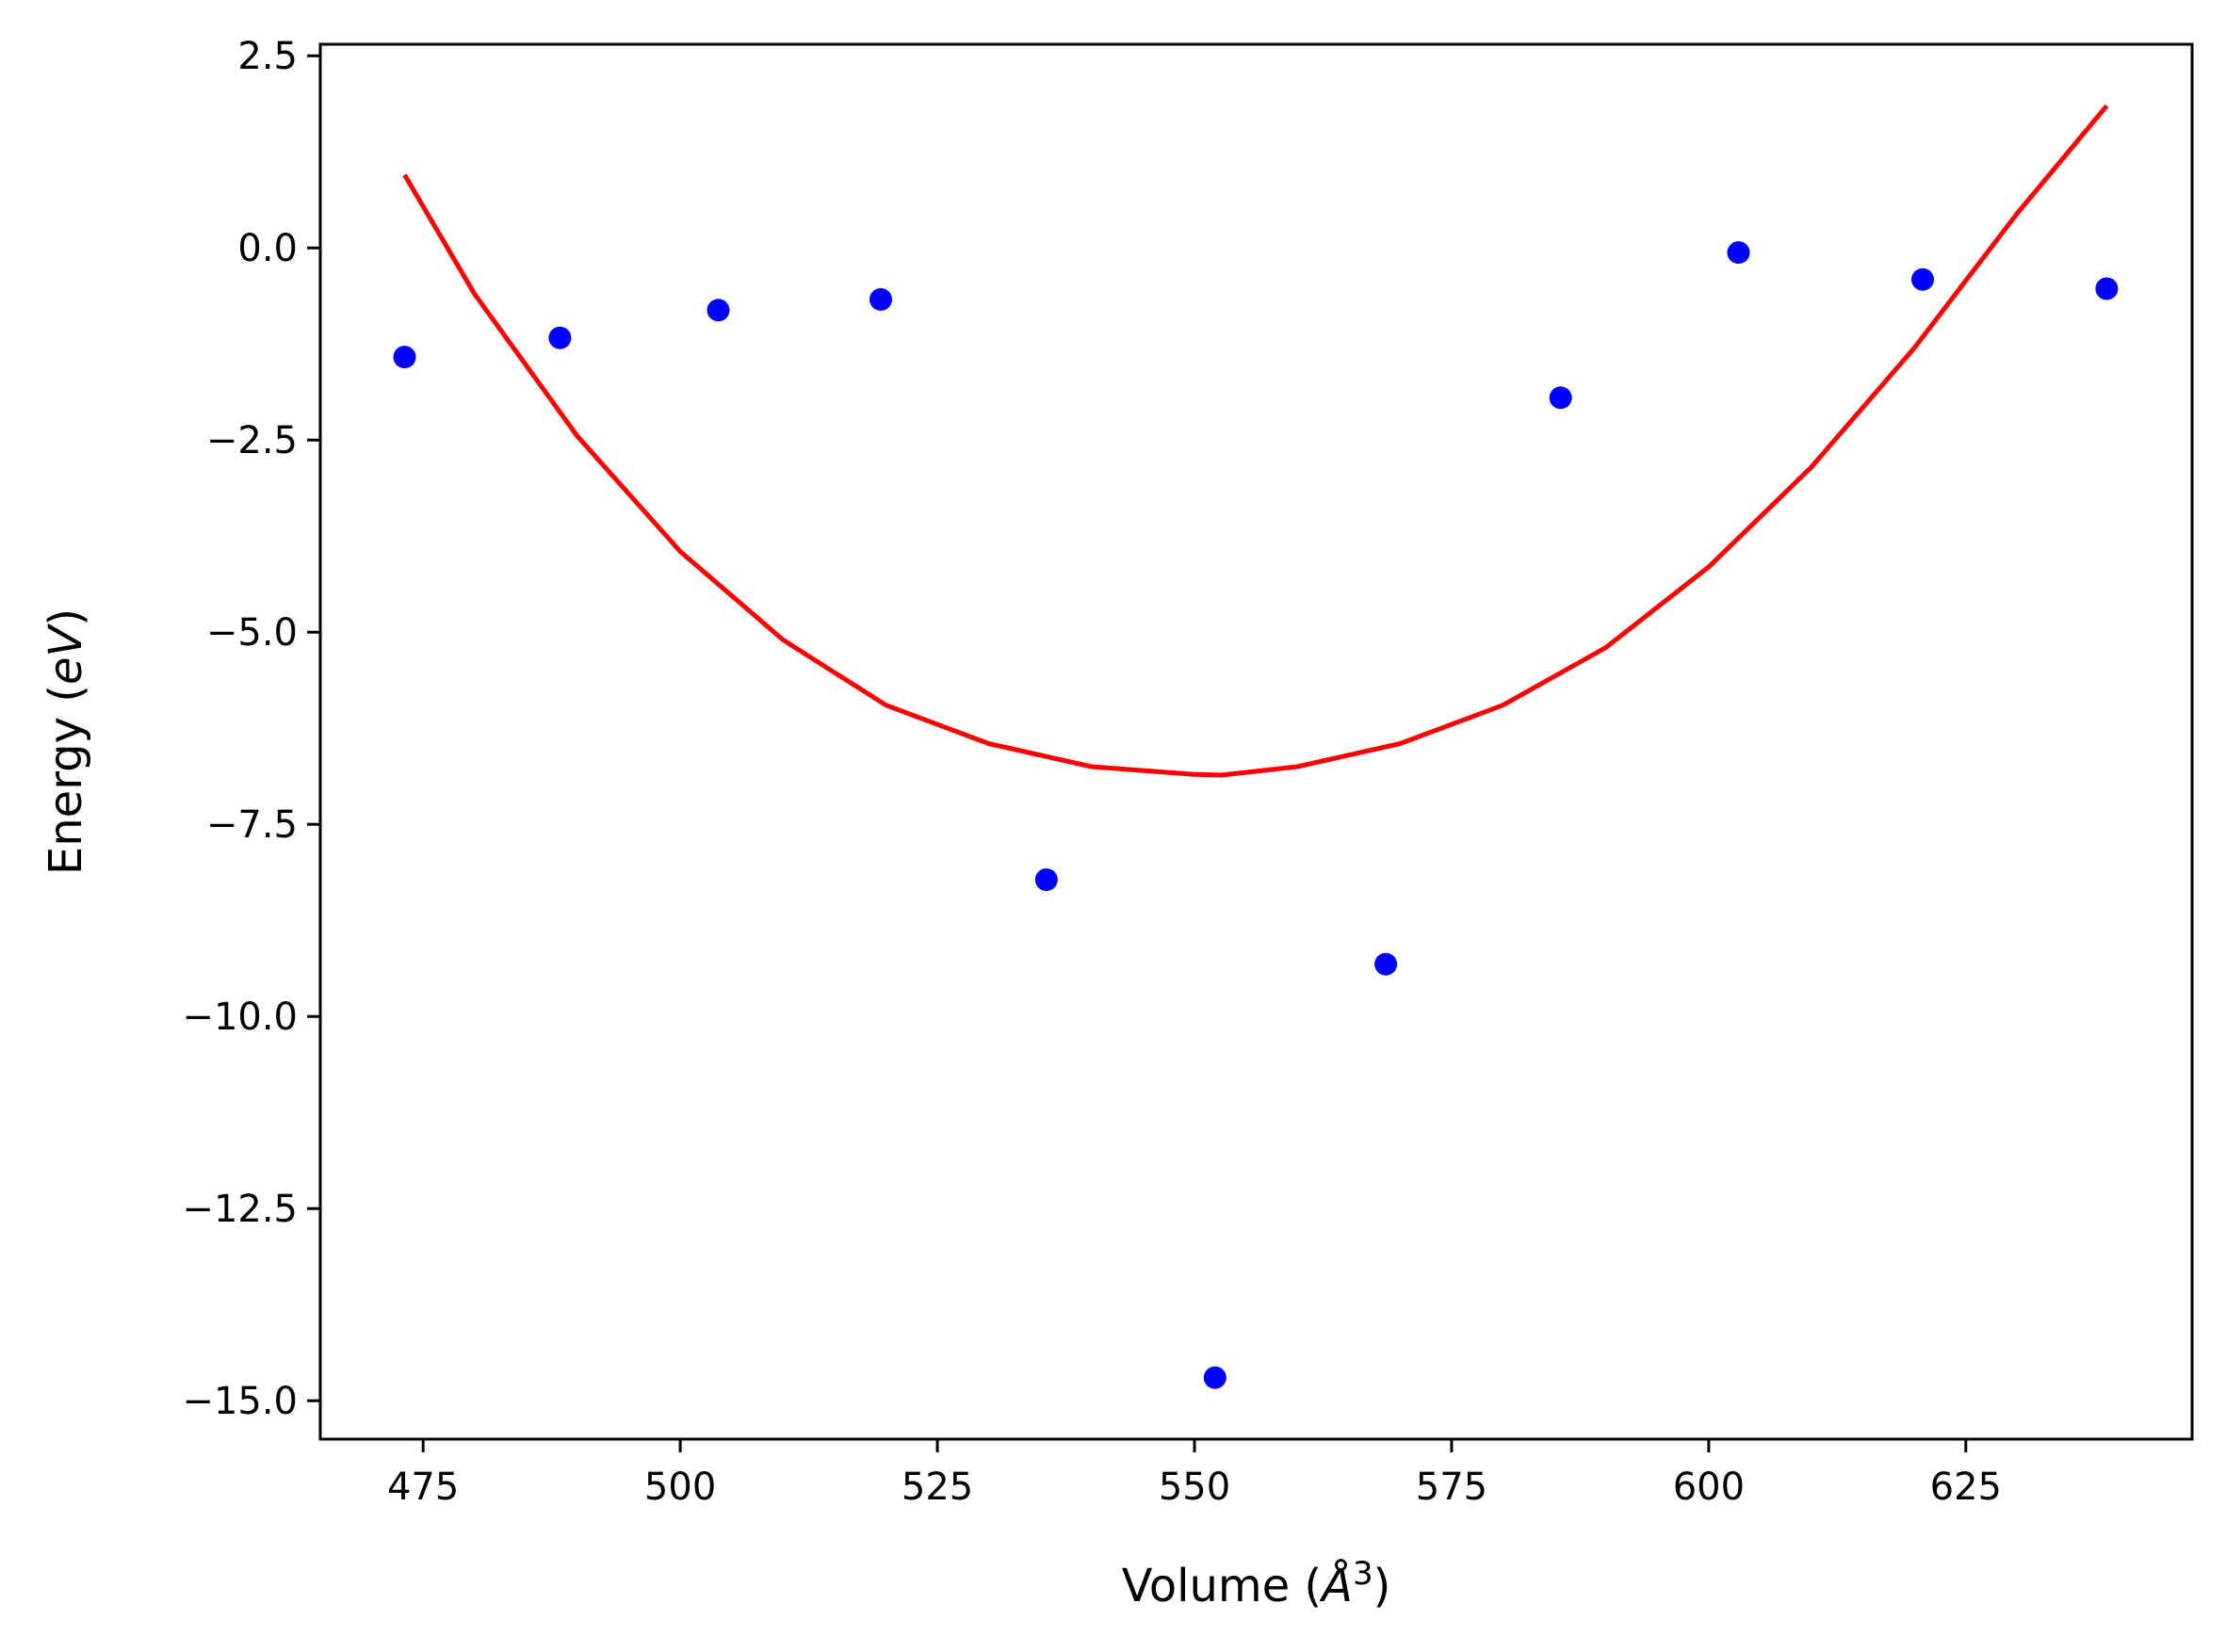 The width and height of the screenshot is (2226, 1652). What do you see at coordinates (1194, 1487) in the screenshot?
I see `x-tick-label: 550` at bounding box center [1194, 1487].